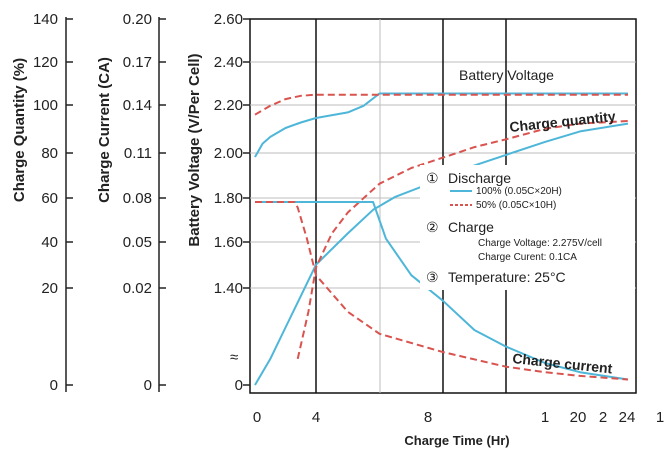  Describe the element at coordinates (138, 153) in the screenshot. I see `y-tick-label: 0.11` at that location.